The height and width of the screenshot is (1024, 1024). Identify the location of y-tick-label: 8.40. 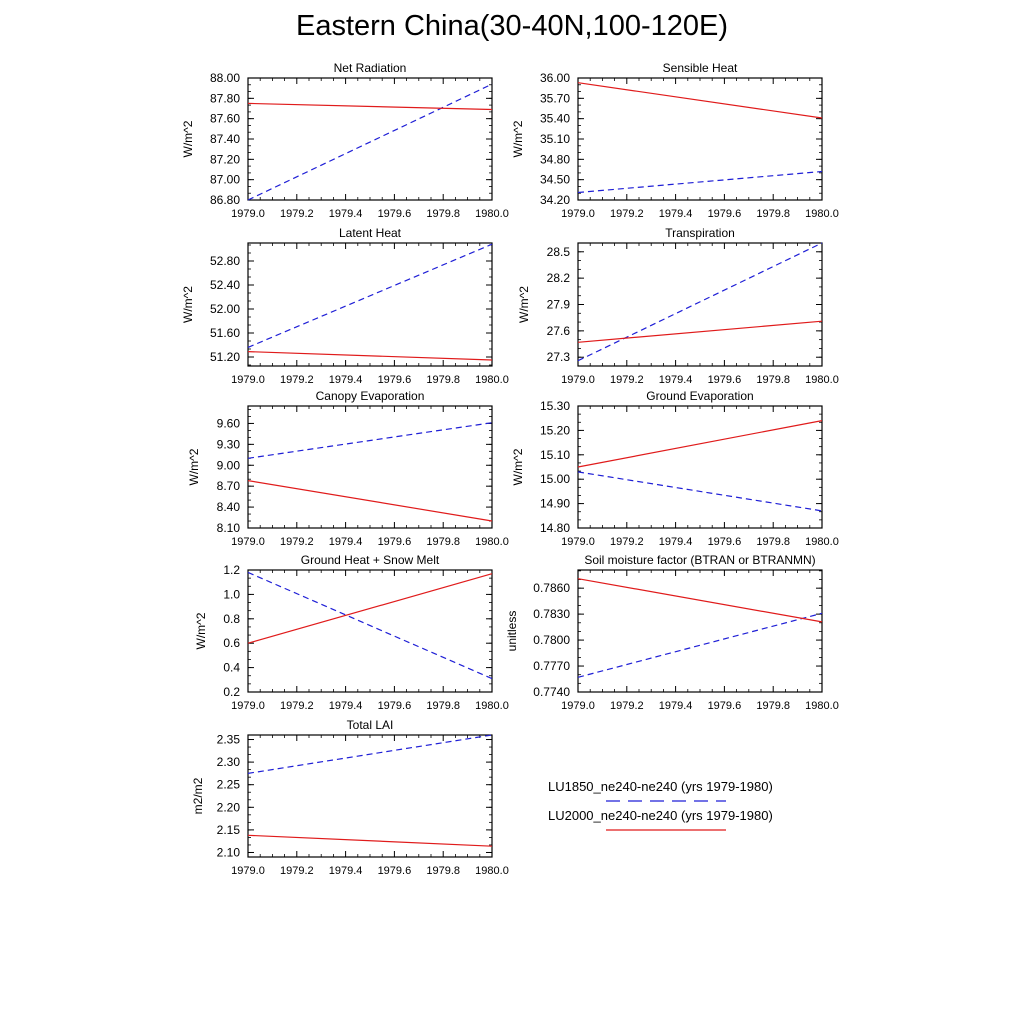
(229, 507).